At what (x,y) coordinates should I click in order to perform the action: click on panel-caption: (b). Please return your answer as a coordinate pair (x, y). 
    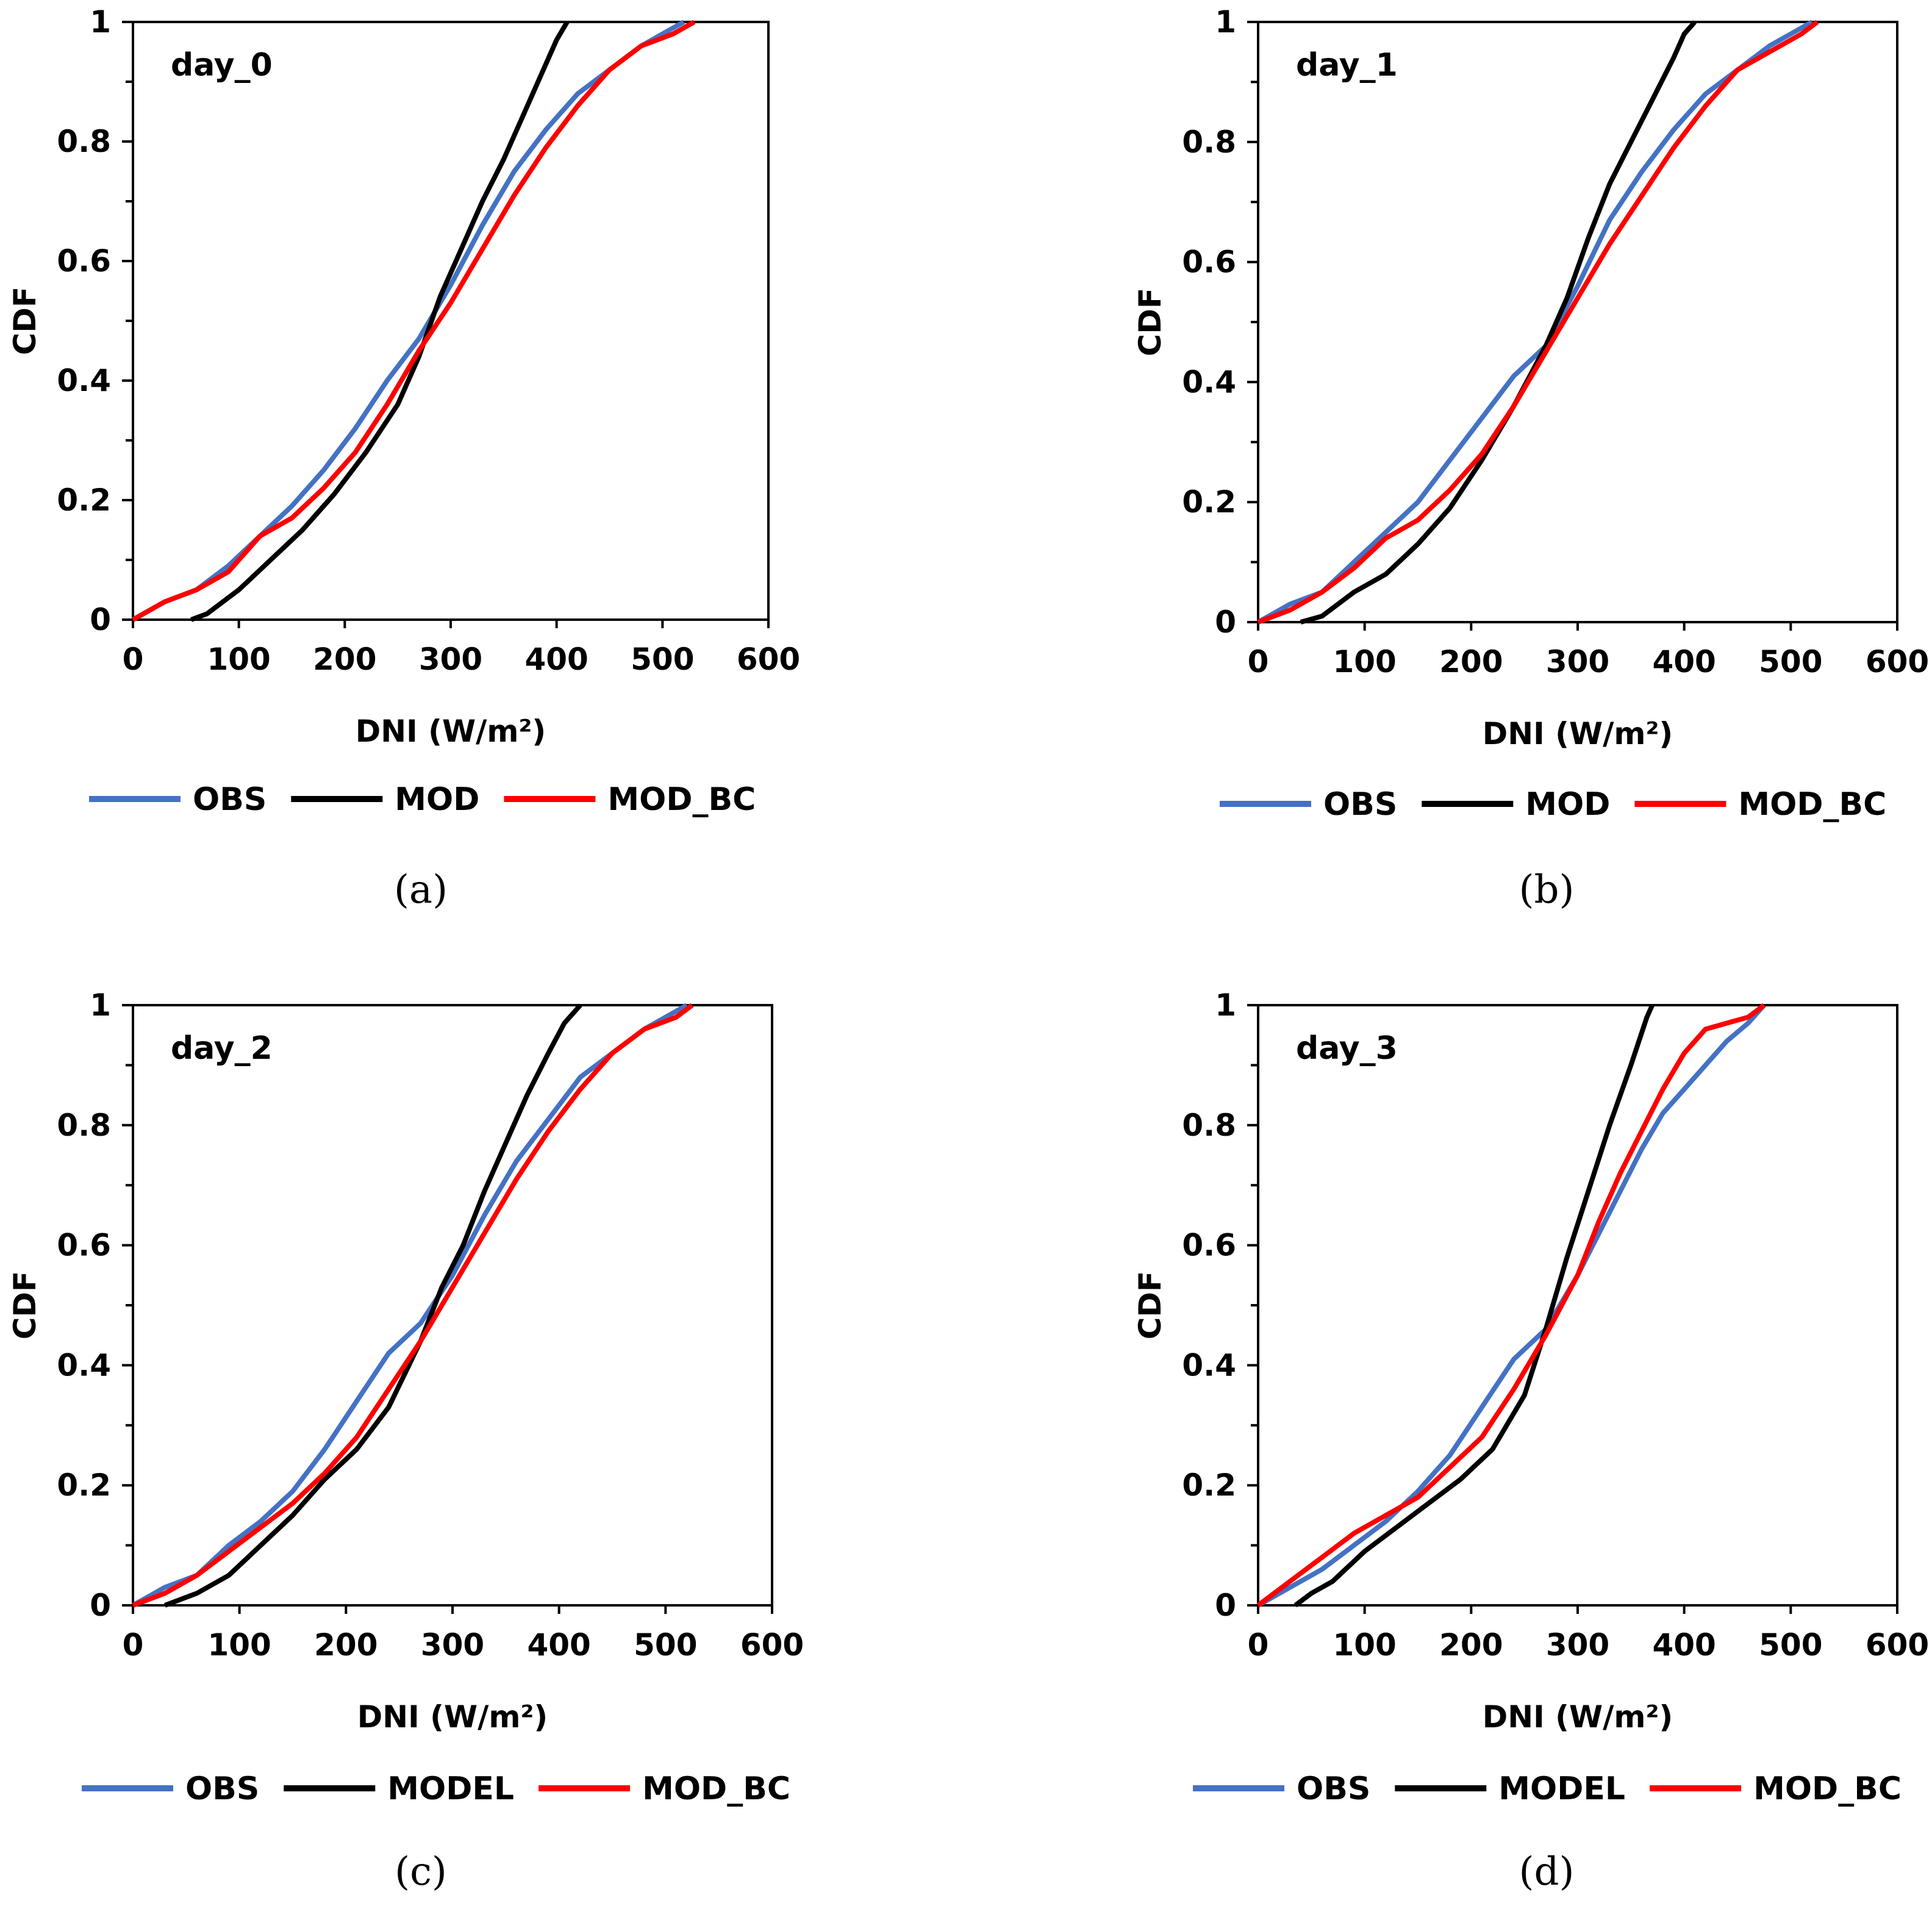
    Looking at the image, I should click on (1547, 889).